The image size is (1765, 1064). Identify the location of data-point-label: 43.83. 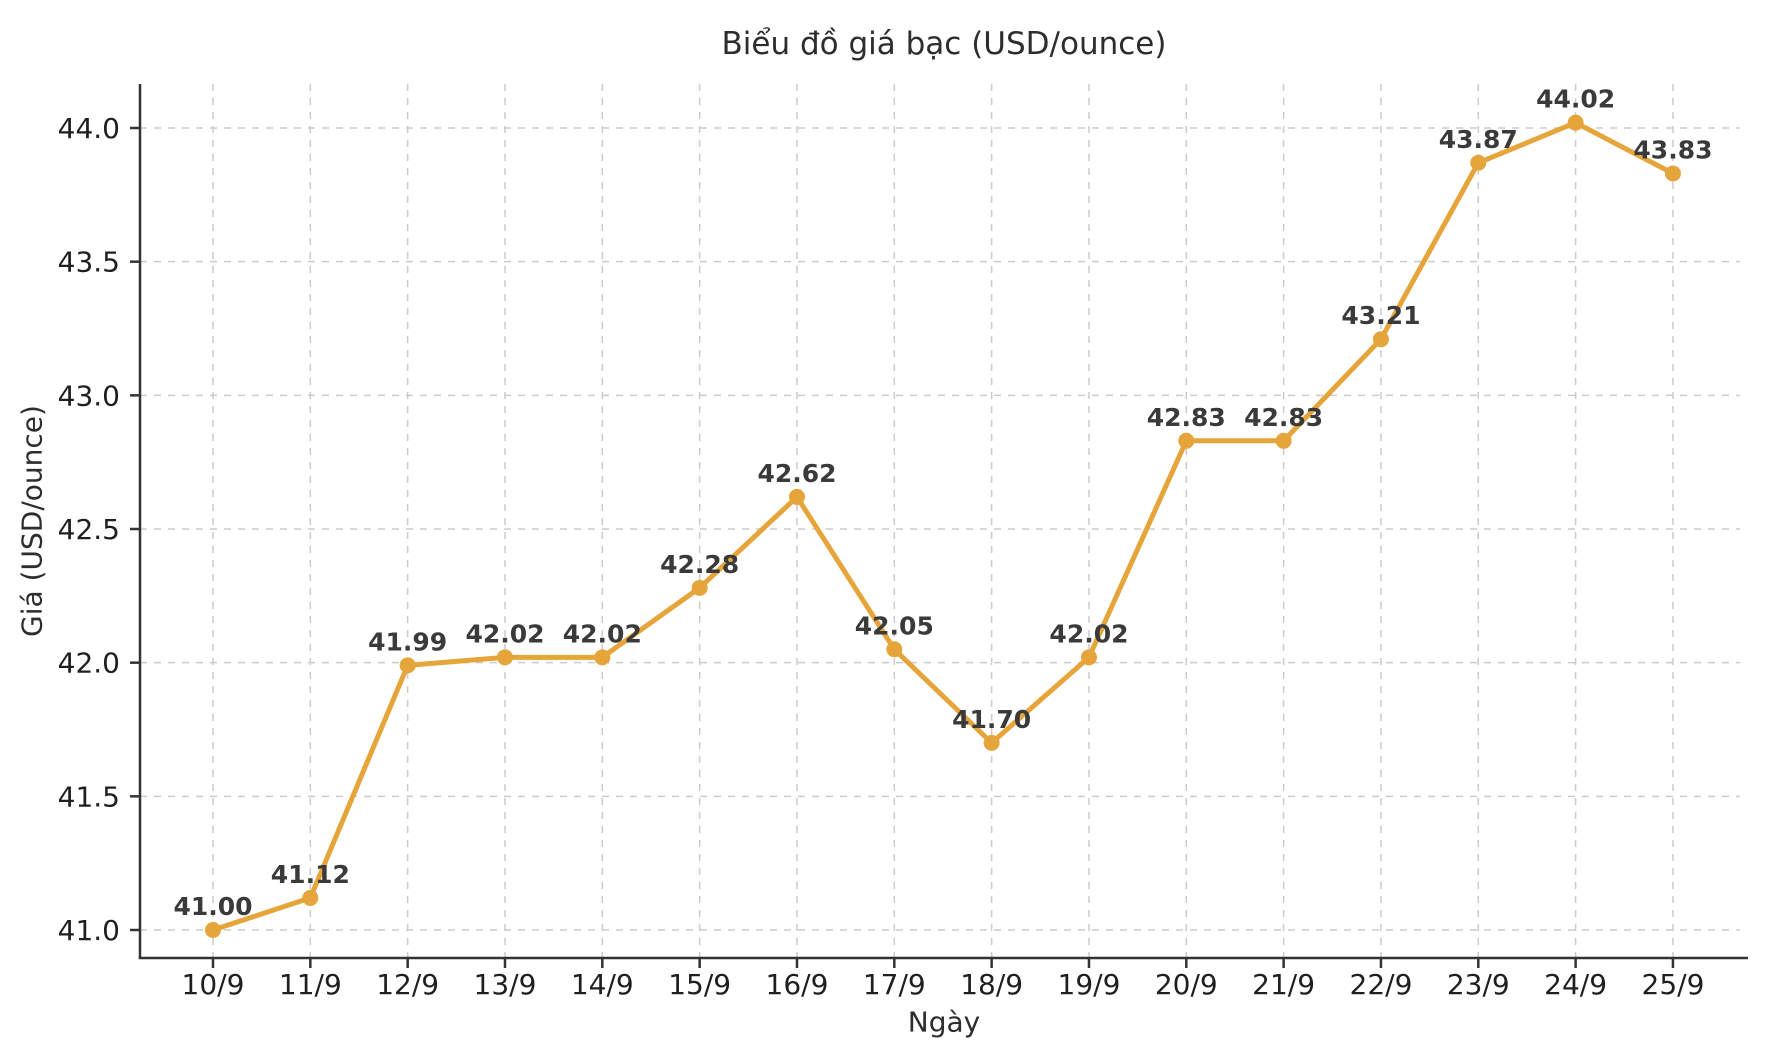
(1672, 149).